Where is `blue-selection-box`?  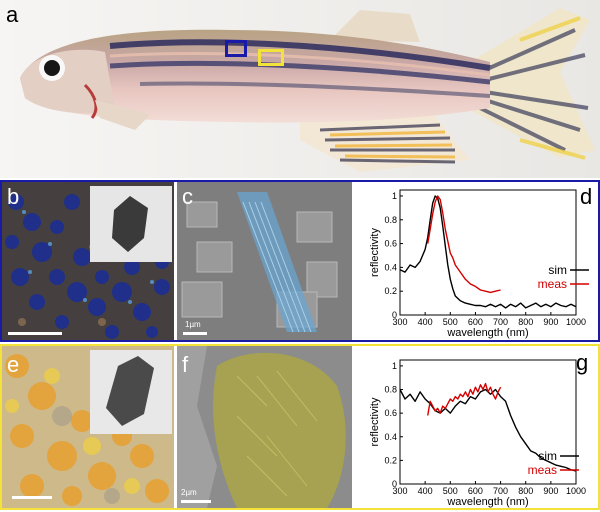 blue-selection-box is located at coordinates (236, 48).